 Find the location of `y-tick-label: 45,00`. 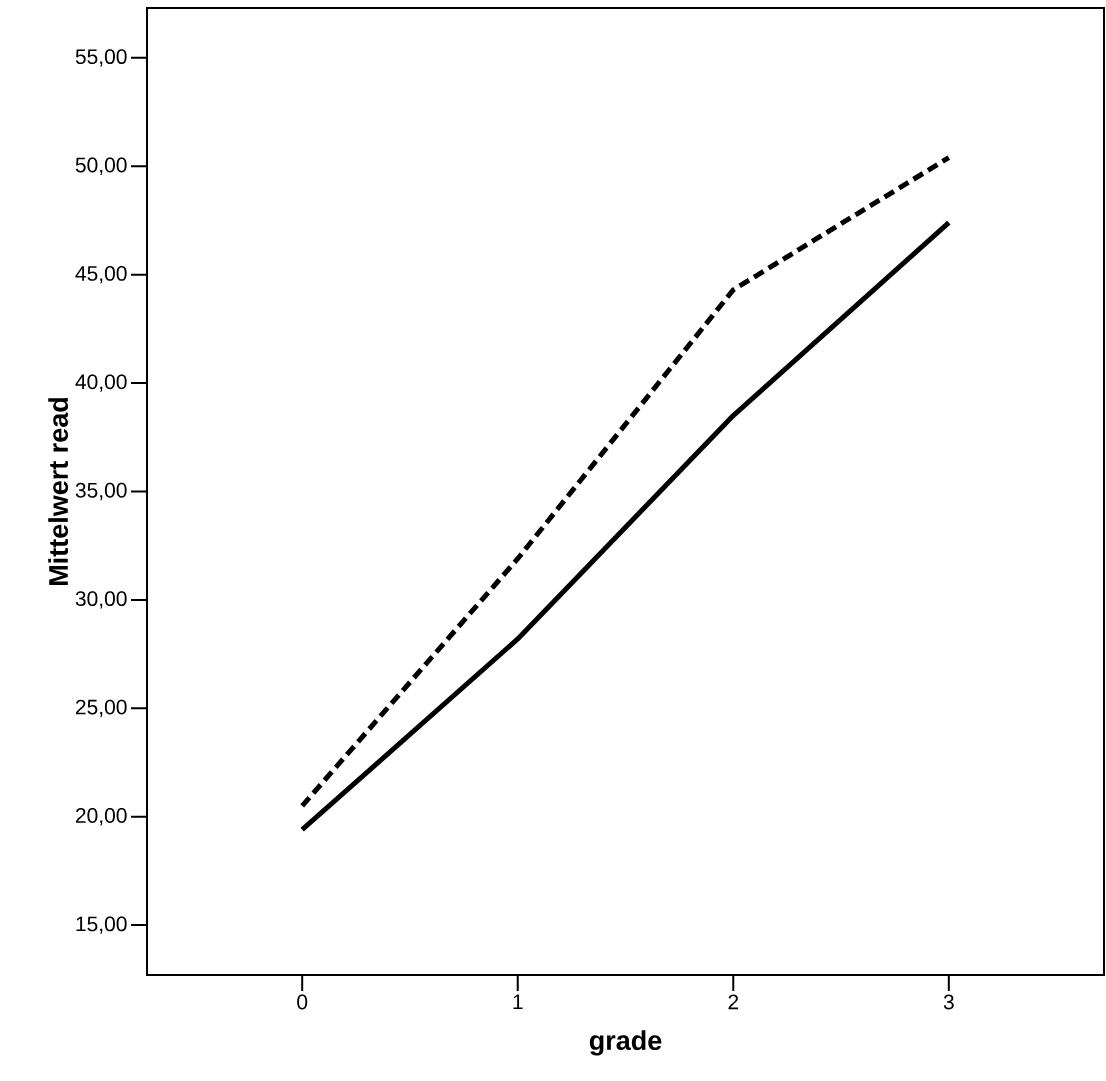

y-tick-label: 45,00 is located at coordinates (101, 274).